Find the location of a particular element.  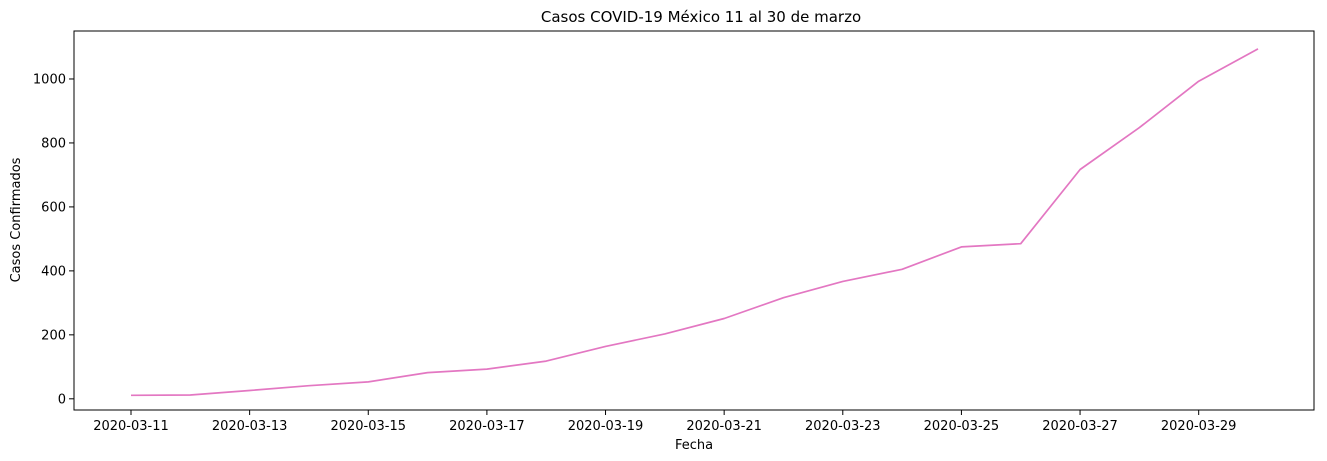

y-axis: 0 200 400 600 800 1000 is located at coordinates (53, 239).